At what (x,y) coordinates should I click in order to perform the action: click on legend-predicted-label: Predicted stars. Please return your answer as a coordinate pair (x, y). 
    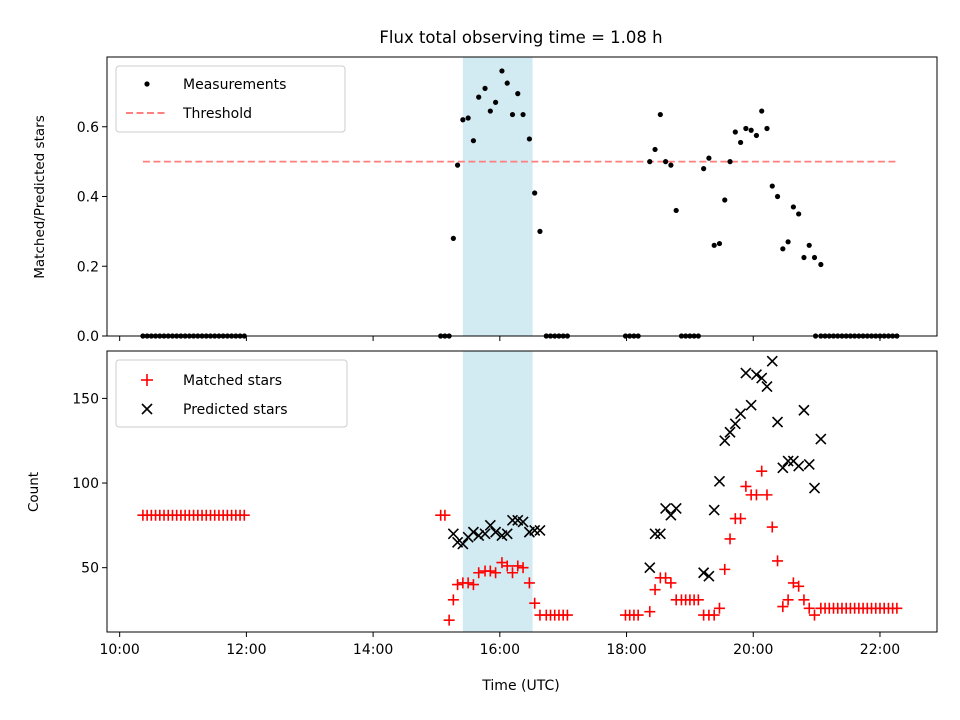
    Looking at the image, I should click on (235, 410).